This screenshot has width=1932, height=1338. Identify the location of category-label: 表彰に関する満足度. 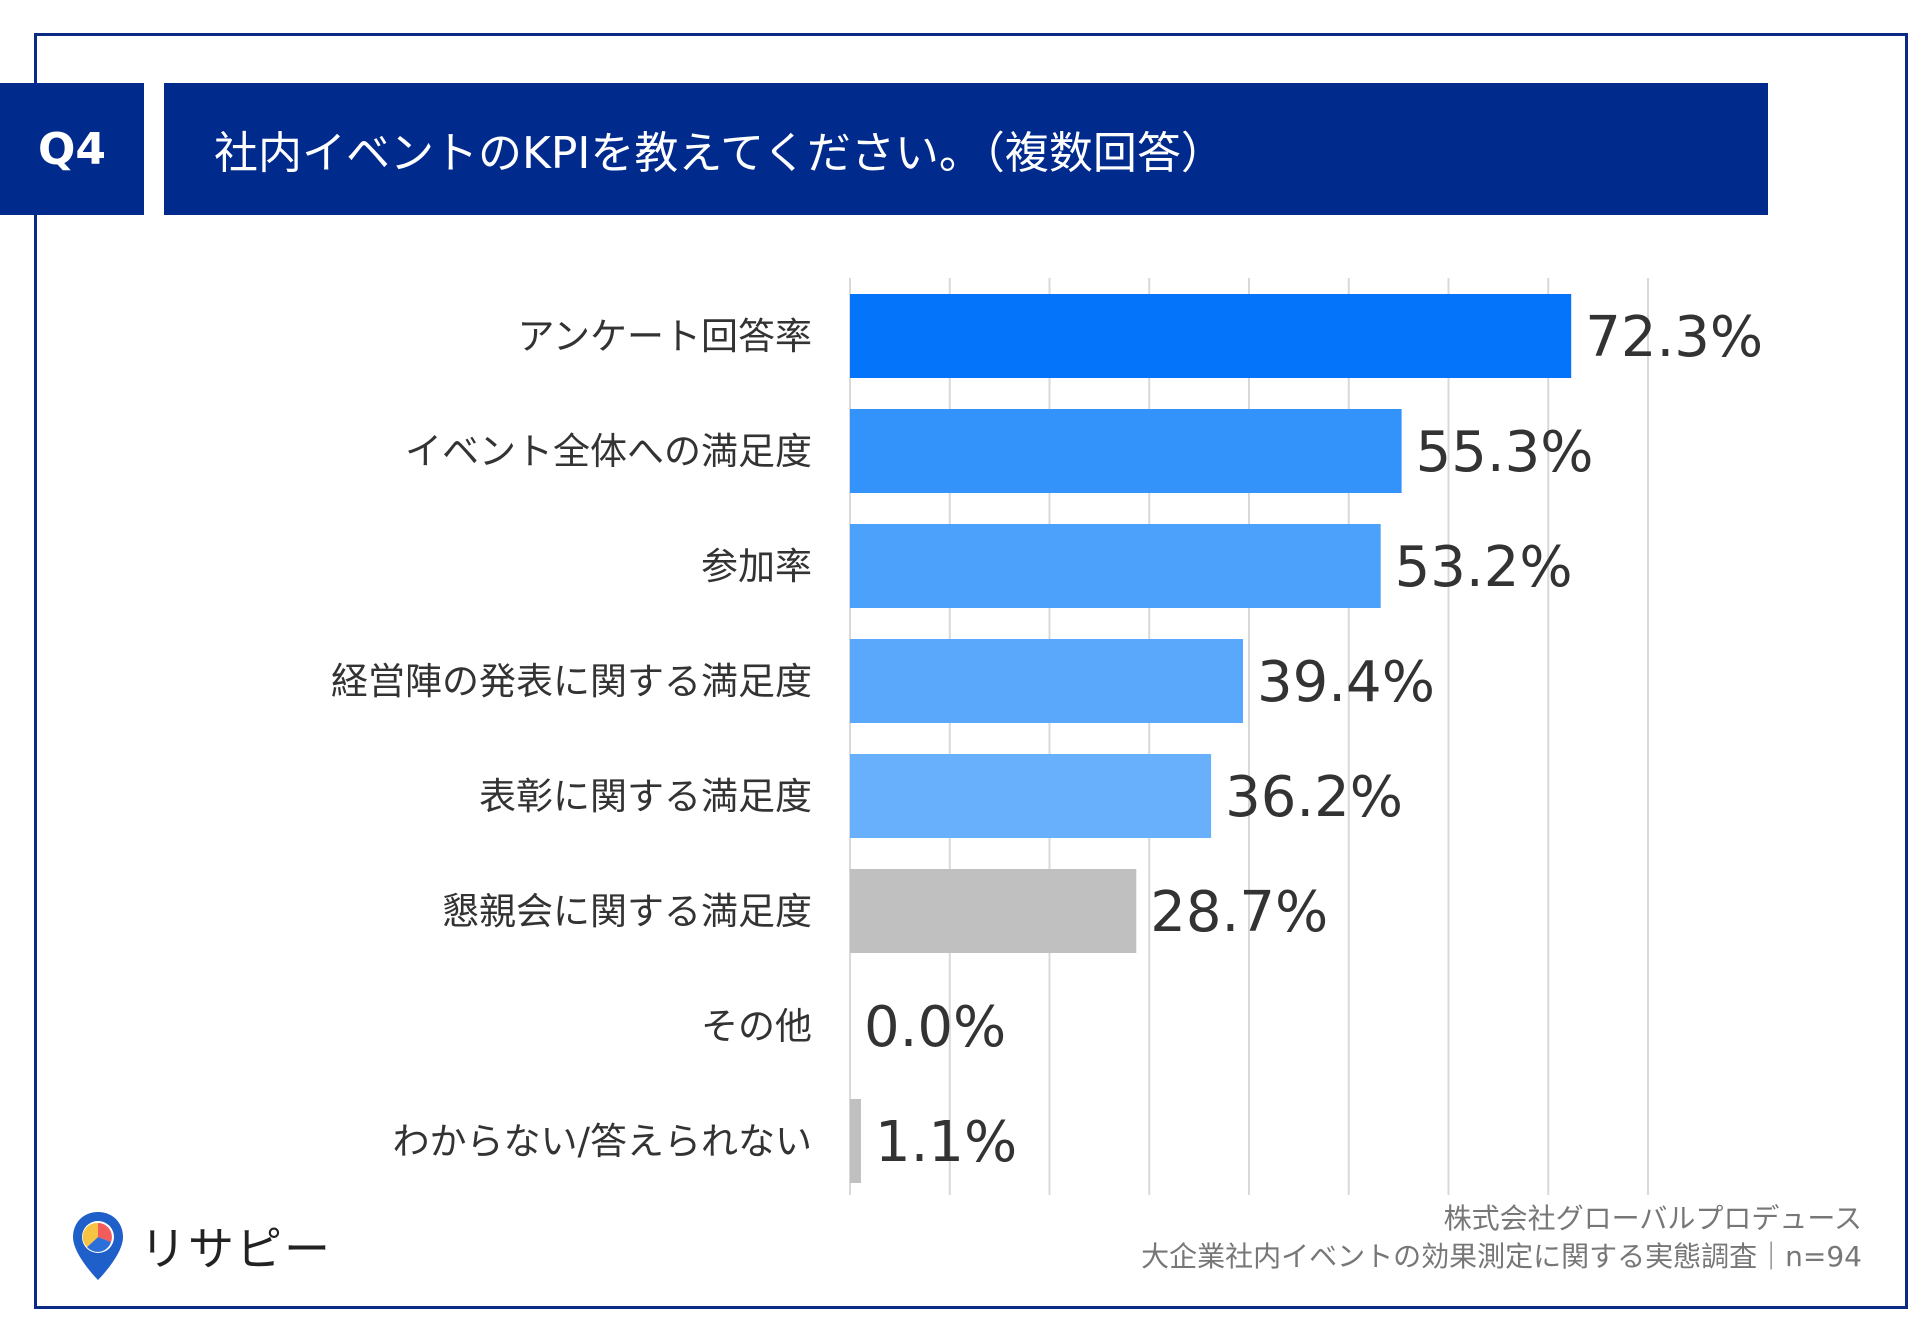
(645, 796).